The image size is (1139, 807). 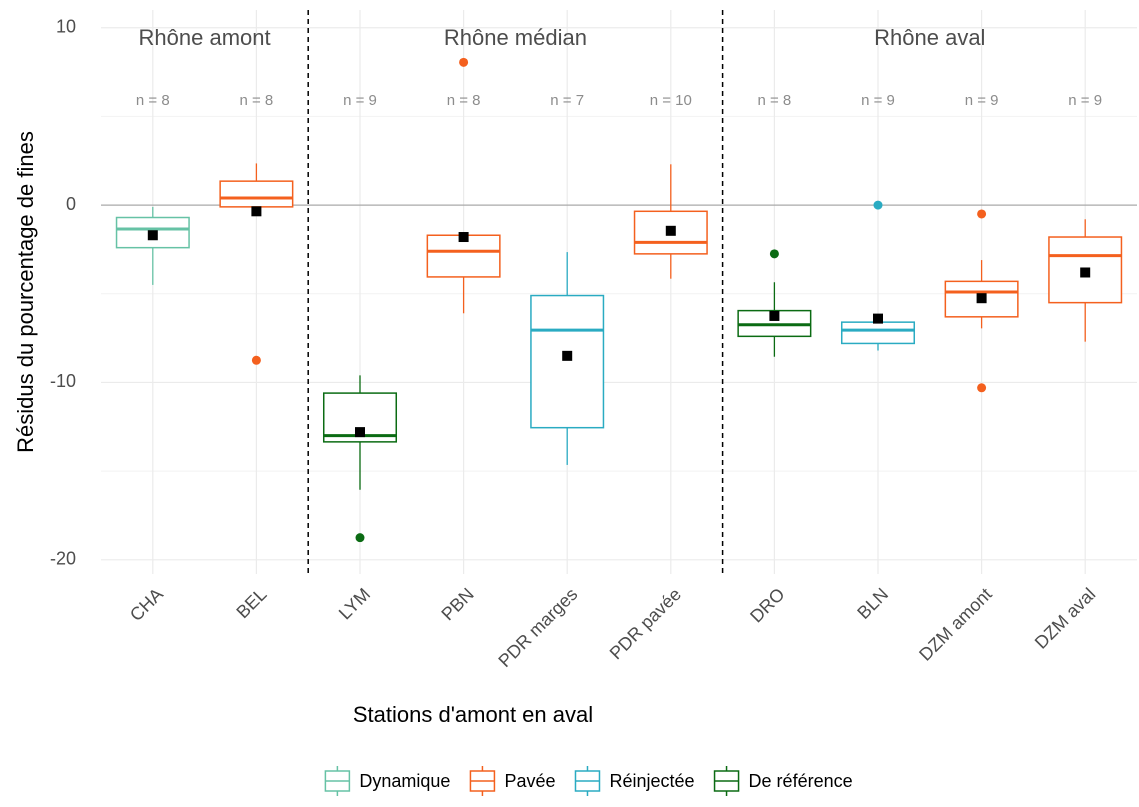 What do you see at coordinates (645, 623) in the screenshot?
I see `x-tick-label: PDR pavée` at bounding box center [645, 623].